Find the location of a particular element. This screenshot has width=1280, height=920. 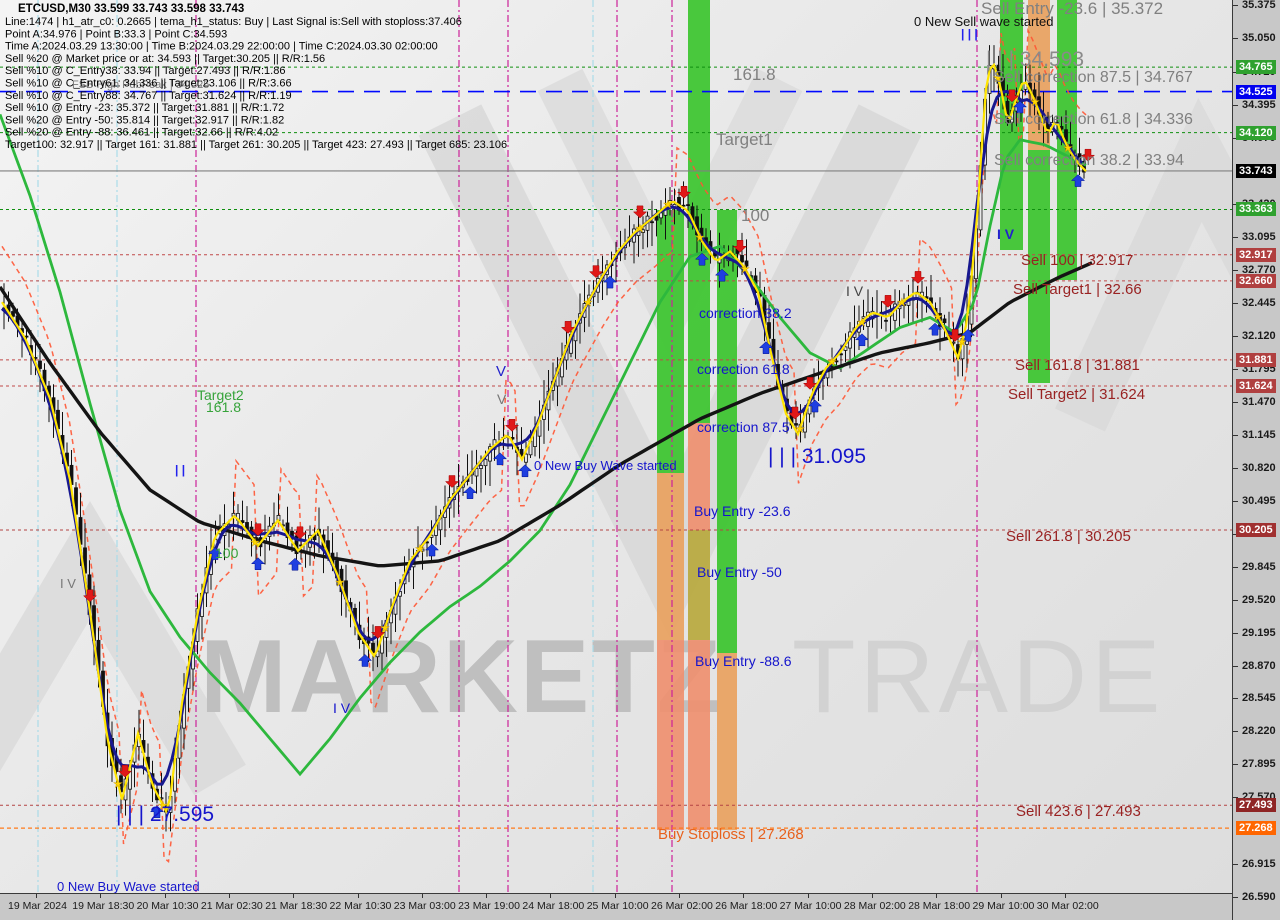

annotation-text: correction 87.5 is located at coordinates (743, 427).